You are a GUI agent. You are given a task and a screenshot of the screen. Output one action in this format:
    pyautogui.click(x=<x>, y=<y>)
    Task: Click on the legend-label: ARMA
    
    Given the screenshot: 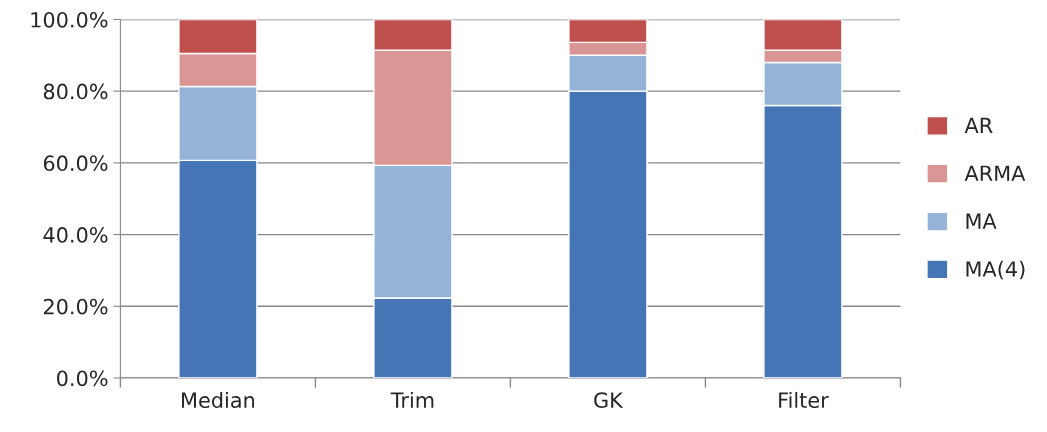 What is the action you would take?
    pyautogui.click(x=995, y=173)
    